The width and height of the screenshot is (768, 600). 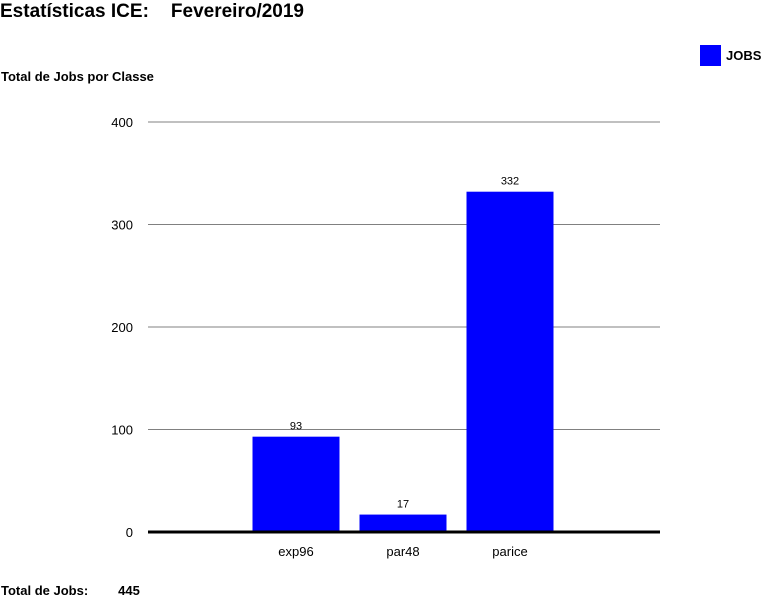 I want to click on total-jobs: Total de Jobs: 445, so click(x=70, y=590).